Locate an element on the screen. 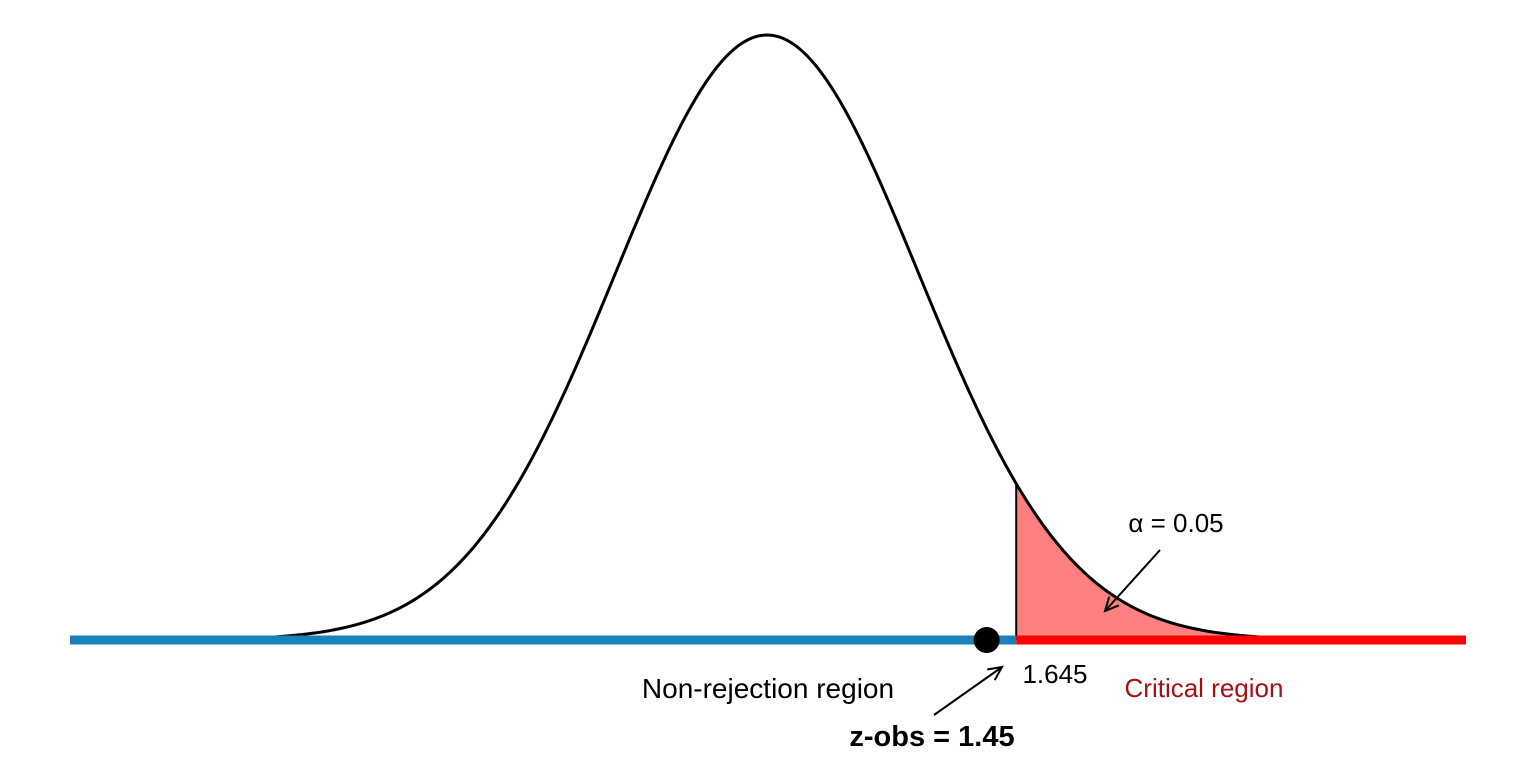 The height and width of the screenshot is (768, 1536). critical-region-label: Critical region is located at coordinates (1204, 688).